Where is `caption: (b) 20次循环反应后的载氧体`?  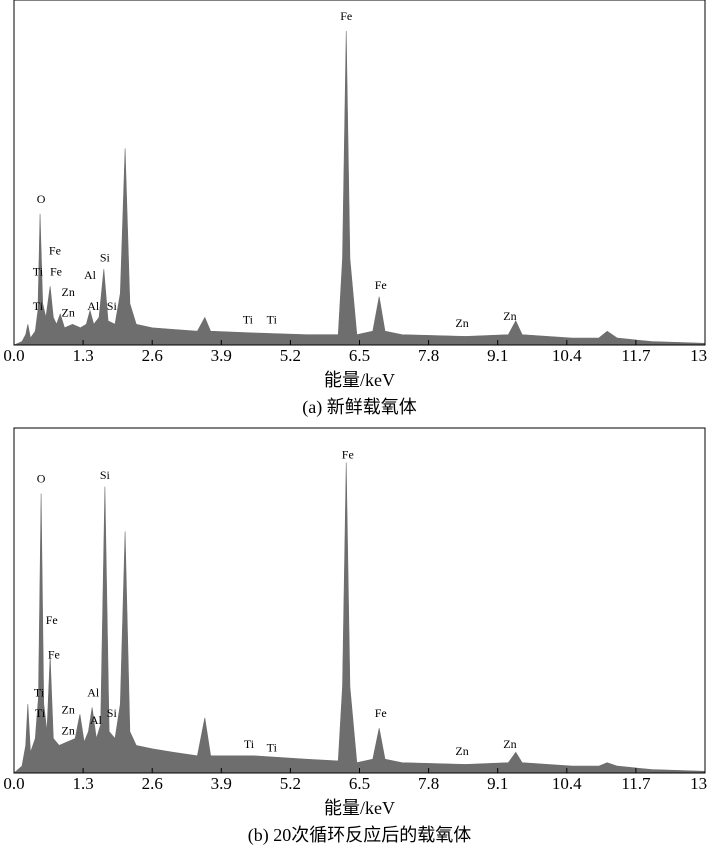 caption: (b) 20次循环反应后的载氧体 is located at coordinates (360, 835).